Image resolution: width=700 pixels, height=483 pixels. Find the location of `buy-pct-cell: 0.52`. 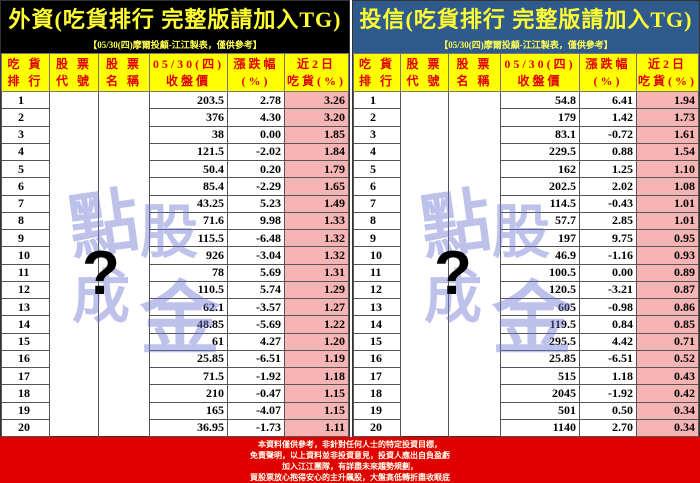

buy-pct-cell: 0.52 is located at coordinates (667, 359).